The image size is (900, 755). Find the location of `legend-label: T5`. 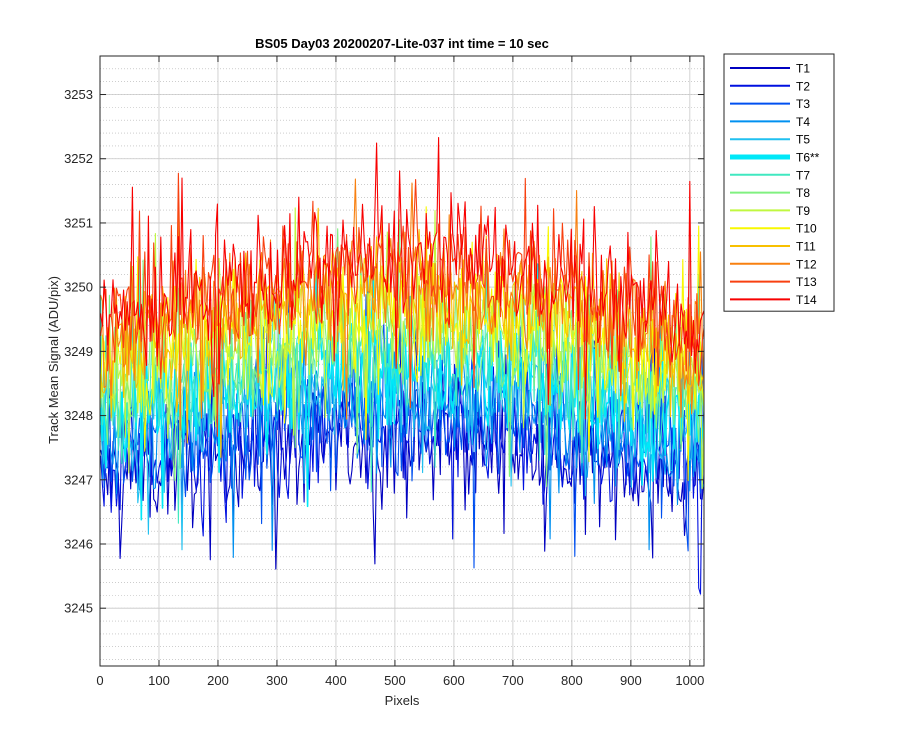

legend-label: T5 is located at coordinates (803, 140).